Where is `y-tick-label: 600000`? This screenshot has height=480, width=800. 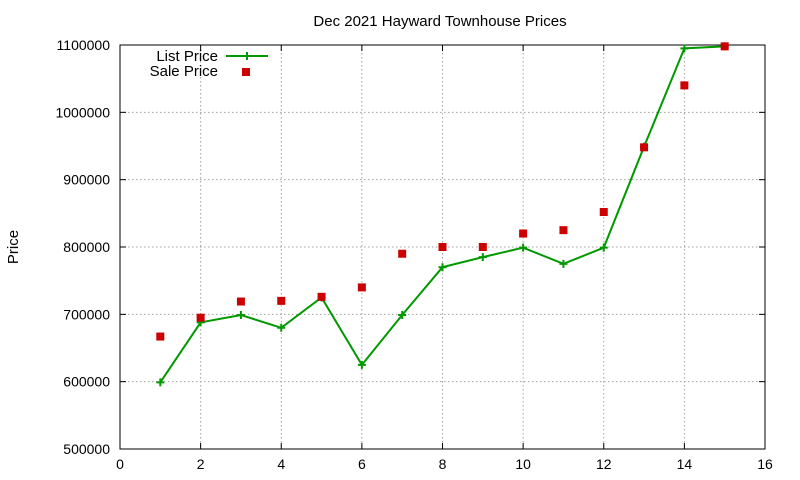 y-tick-label: 600000 is located at coordinates (86, 382).